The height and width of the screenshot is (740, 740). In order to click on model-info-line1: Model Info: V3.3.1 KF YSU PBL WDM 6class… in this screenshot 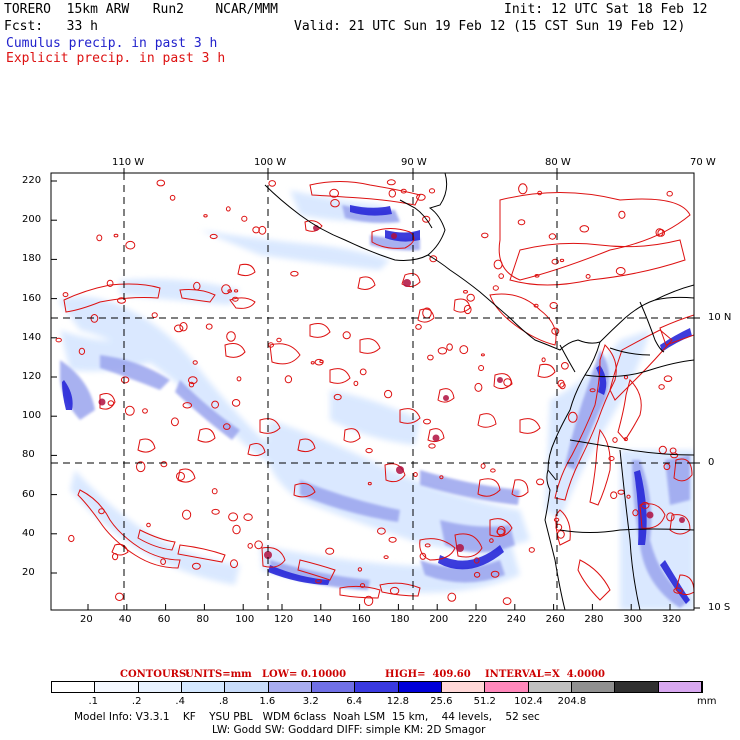, I will do `click(307, 717)`.